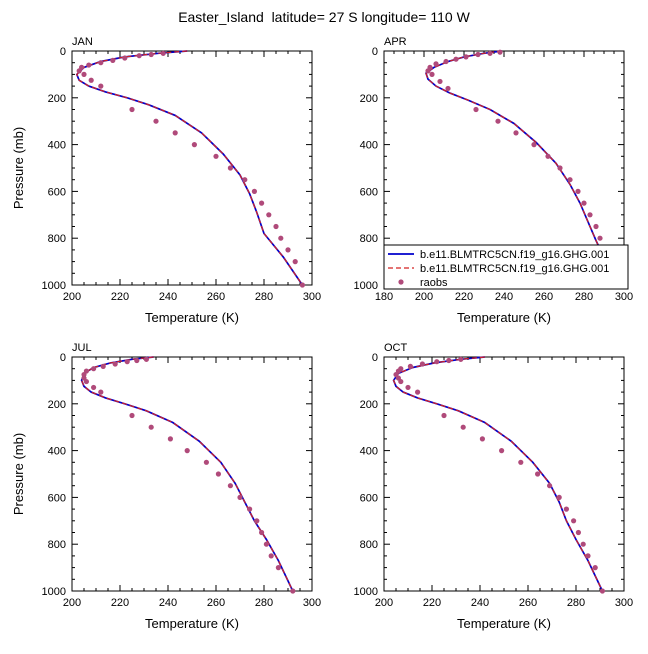 The image size is (648, 654). What do you see at coordinates (82, 42) in the screenshot?
I see `panel-title: JAN` at bounding box center [82, 42].